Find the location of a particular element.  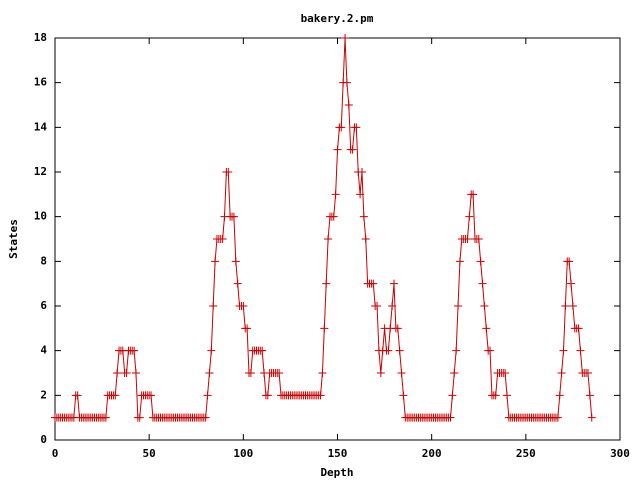

y-tick-label: 12 is located at coordinates (40, 171).